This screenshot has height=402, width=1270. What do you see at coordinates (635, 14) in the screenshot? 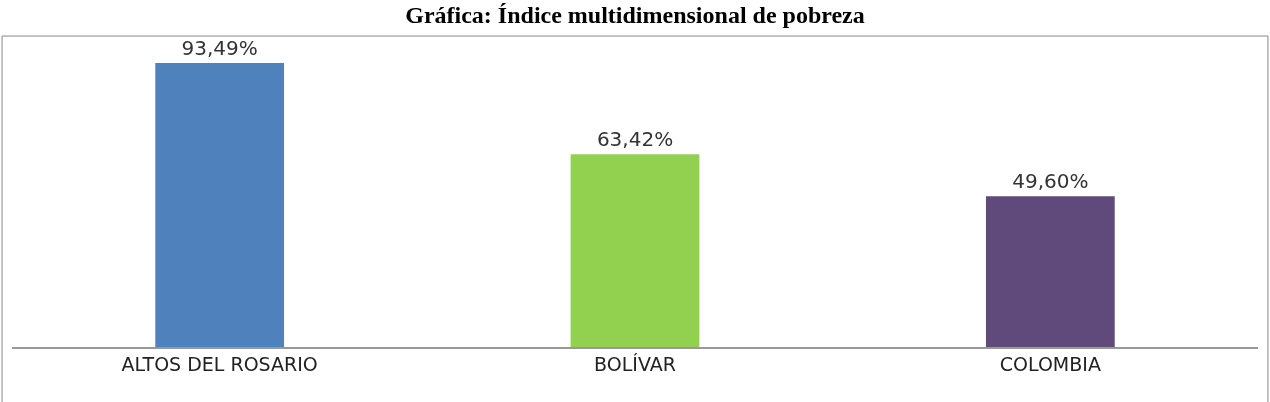
I see `chart-title: Gráfica: Índice multidimensional de pobreza` at bounding box center [635, 14].